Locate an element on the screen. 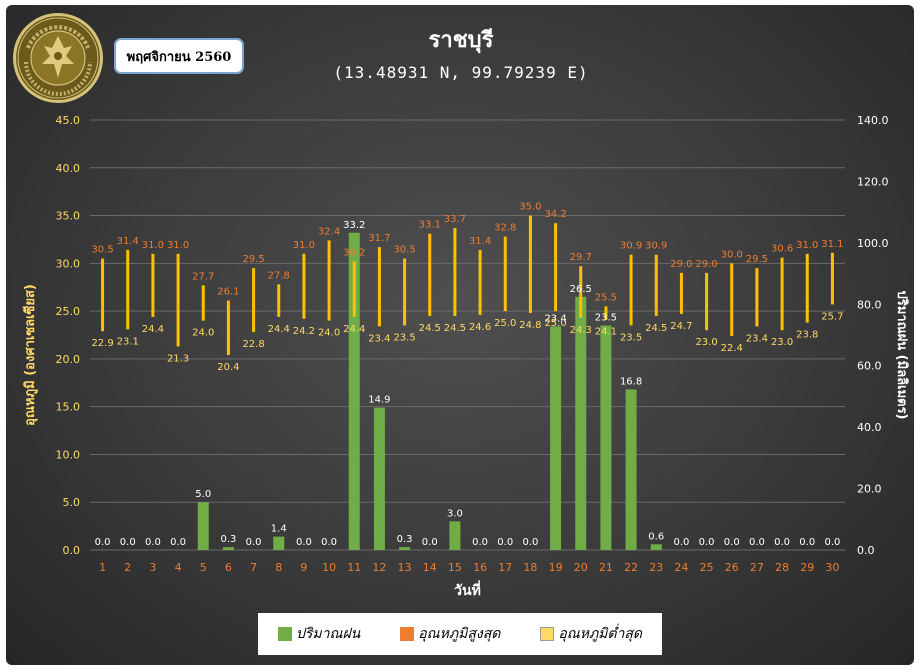  rain-data-label: 1.4 is located at coordinates (279, 529).